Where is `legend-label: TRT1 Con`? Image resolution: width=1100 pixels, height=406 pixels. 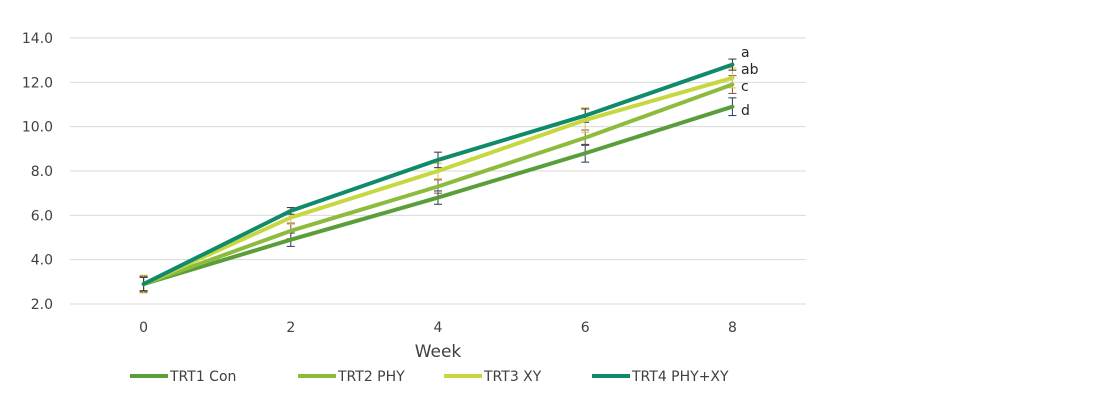 legend-label: TRT1 Con is located at coordinates (202, 377).